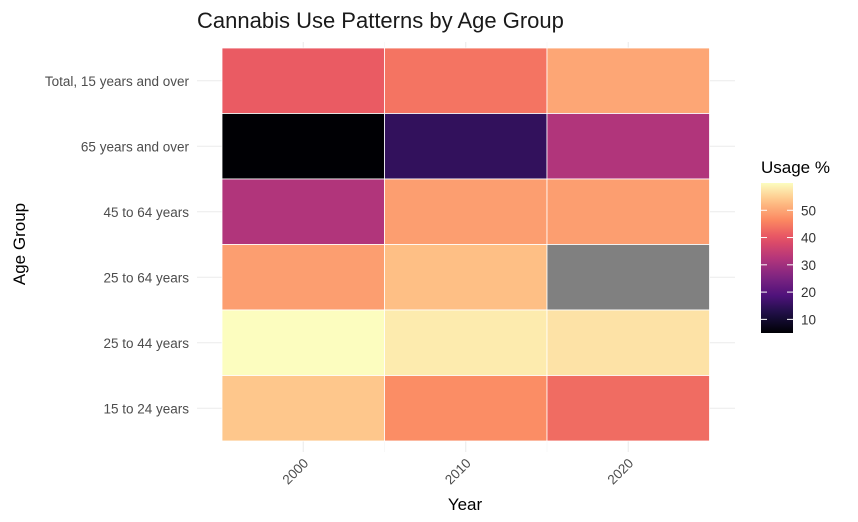  Describe the element at coordinates (117, 81) in the screenshot. I see `y-tick-label: Total, 15 years and over` at that location.